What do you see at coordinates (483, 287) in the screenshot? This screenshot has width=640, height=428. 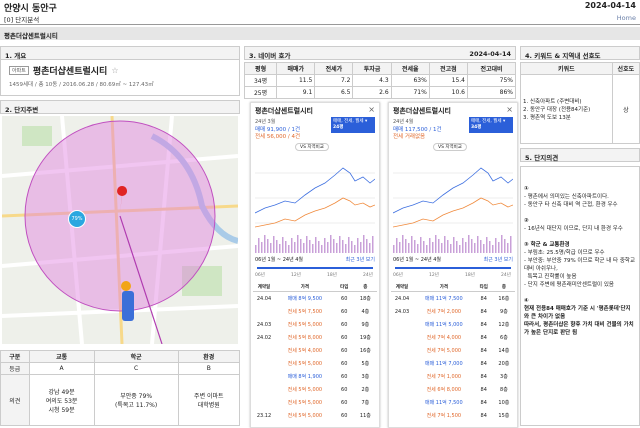 I see `header-cell: 타입` at bounding box center [483, 287].